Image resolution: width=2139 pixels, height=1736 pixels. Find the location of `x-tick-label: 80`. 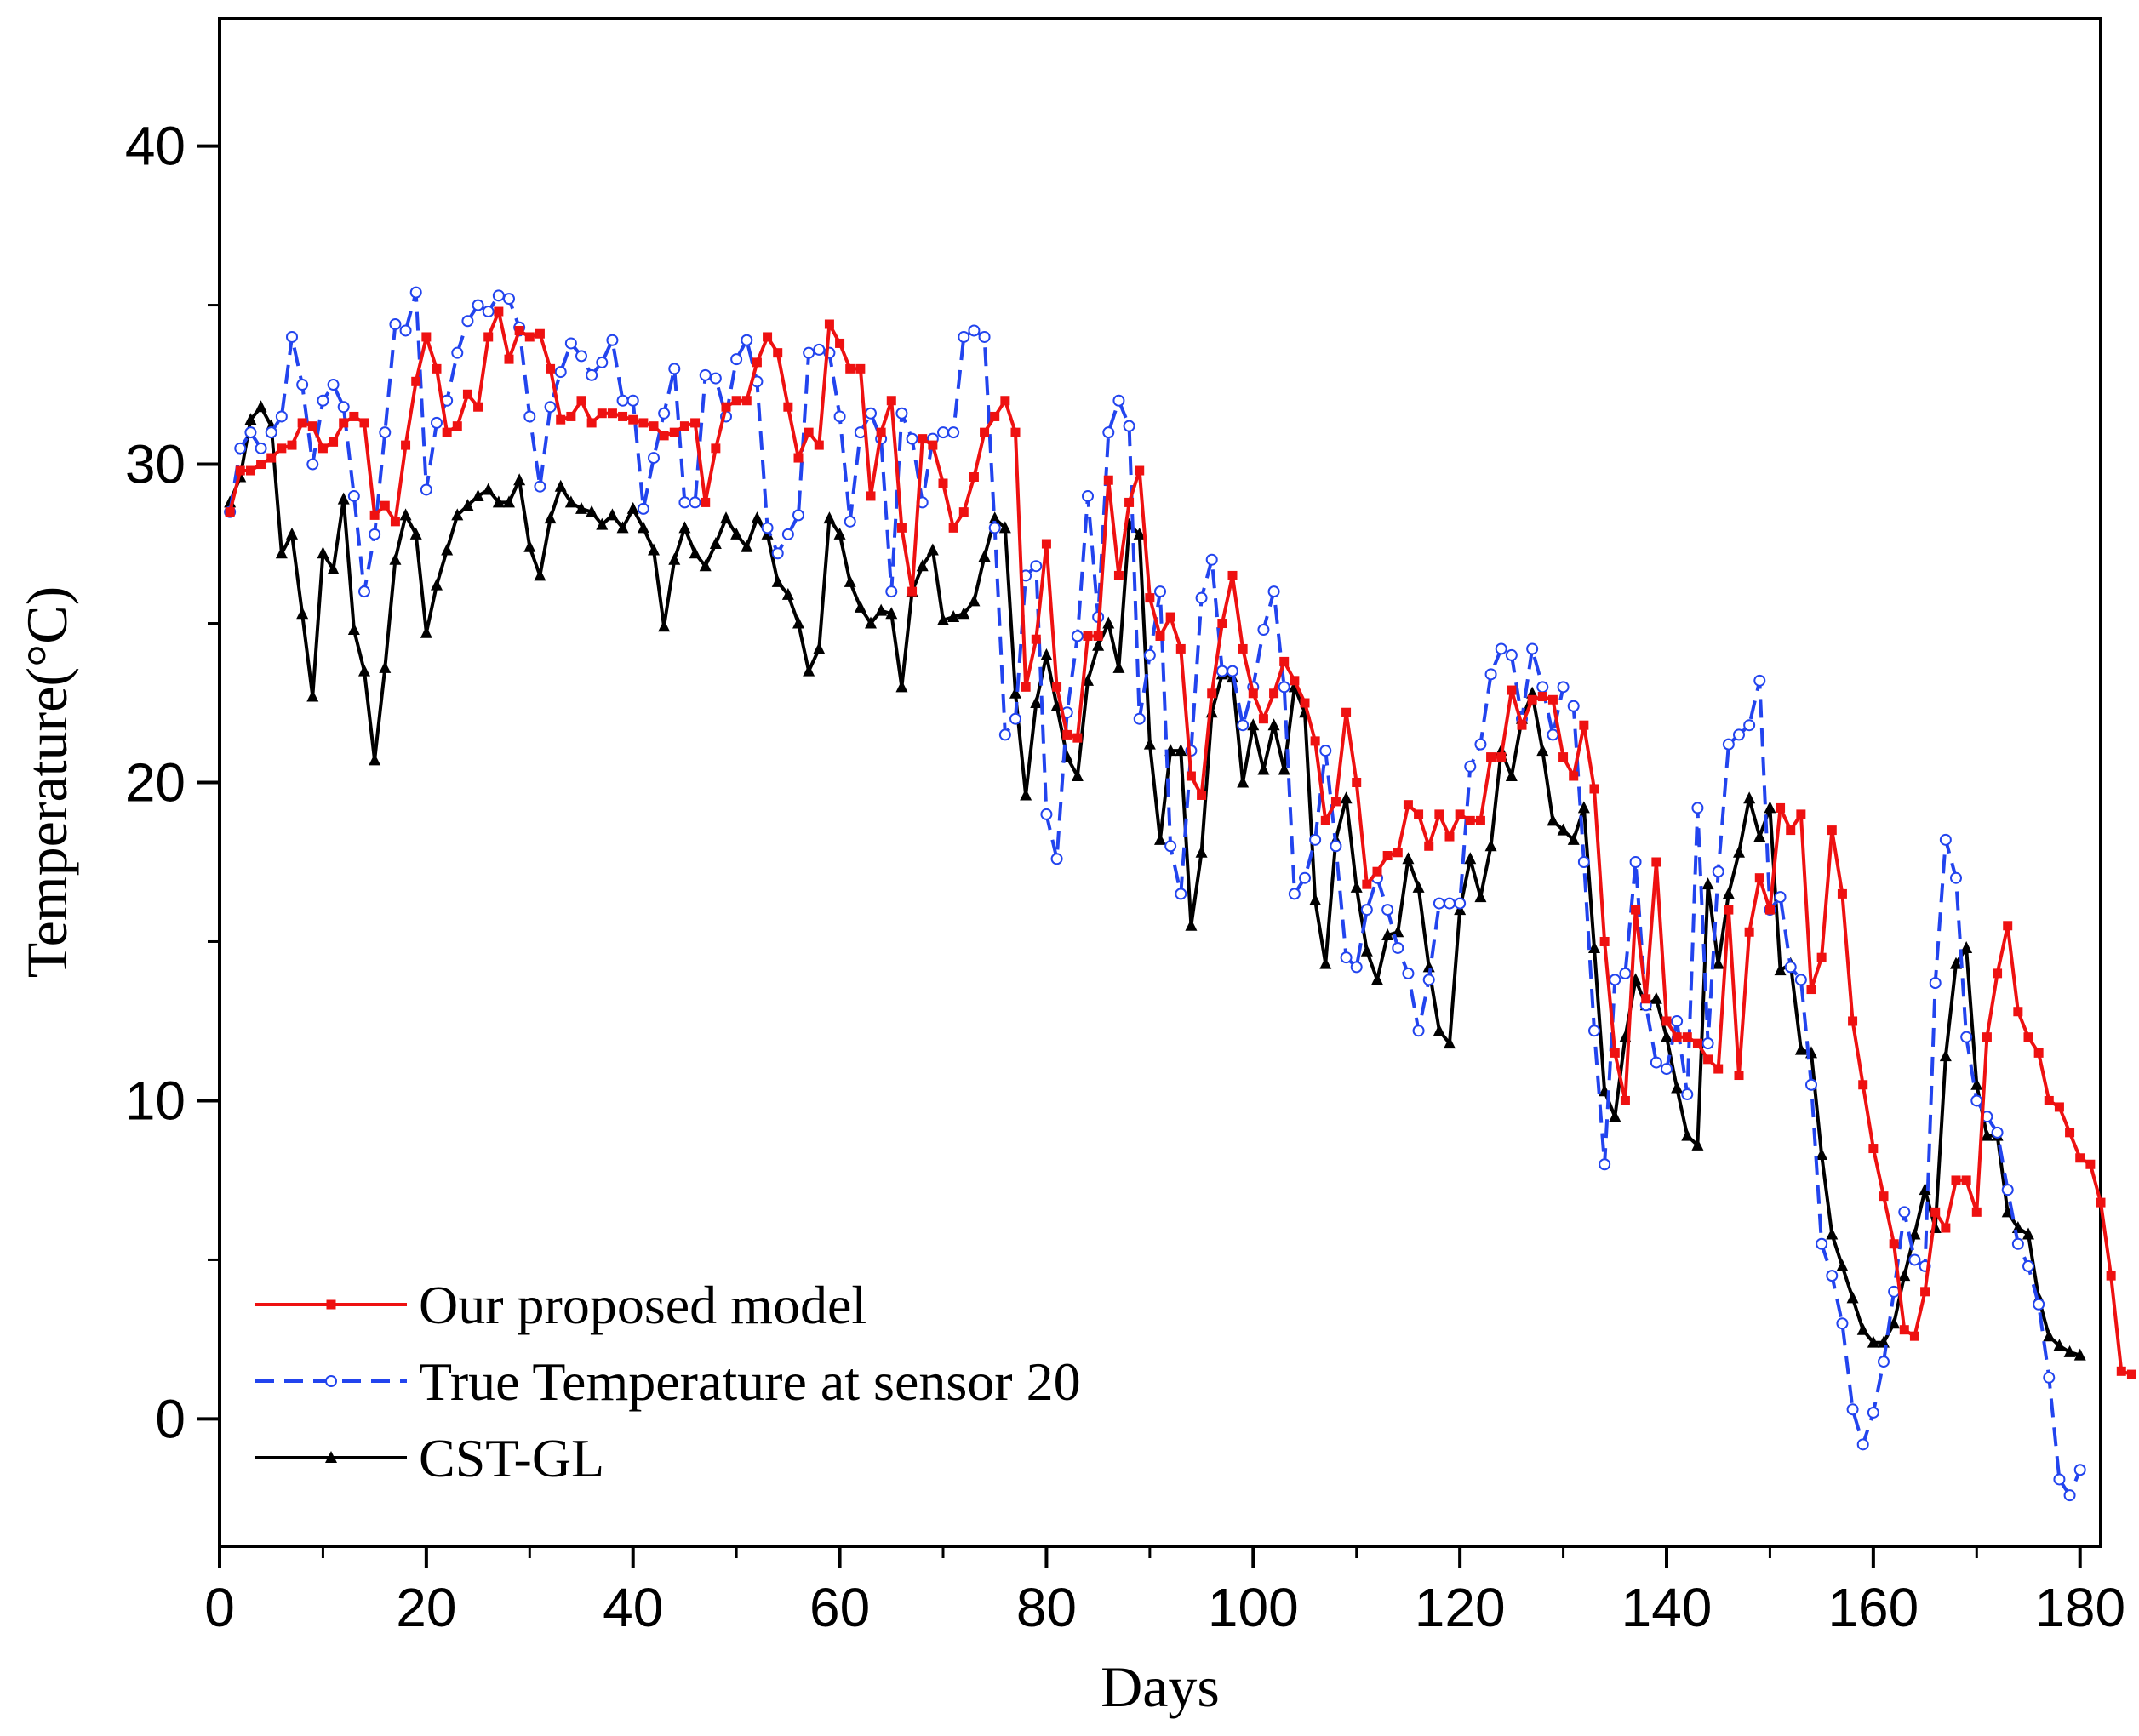

x-tick-label: 80 is located at coordinates (1046, 1607).